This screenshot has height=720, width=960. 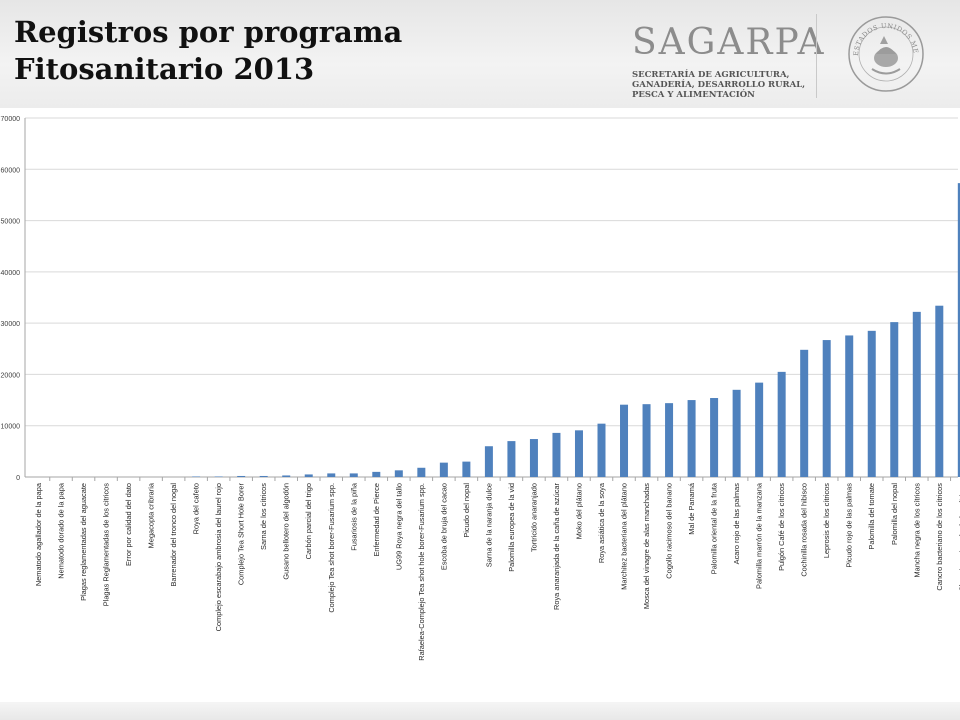 I want to click on x-tick-label: UG99 Roya negra del tallo, so click(x=398, y=526).